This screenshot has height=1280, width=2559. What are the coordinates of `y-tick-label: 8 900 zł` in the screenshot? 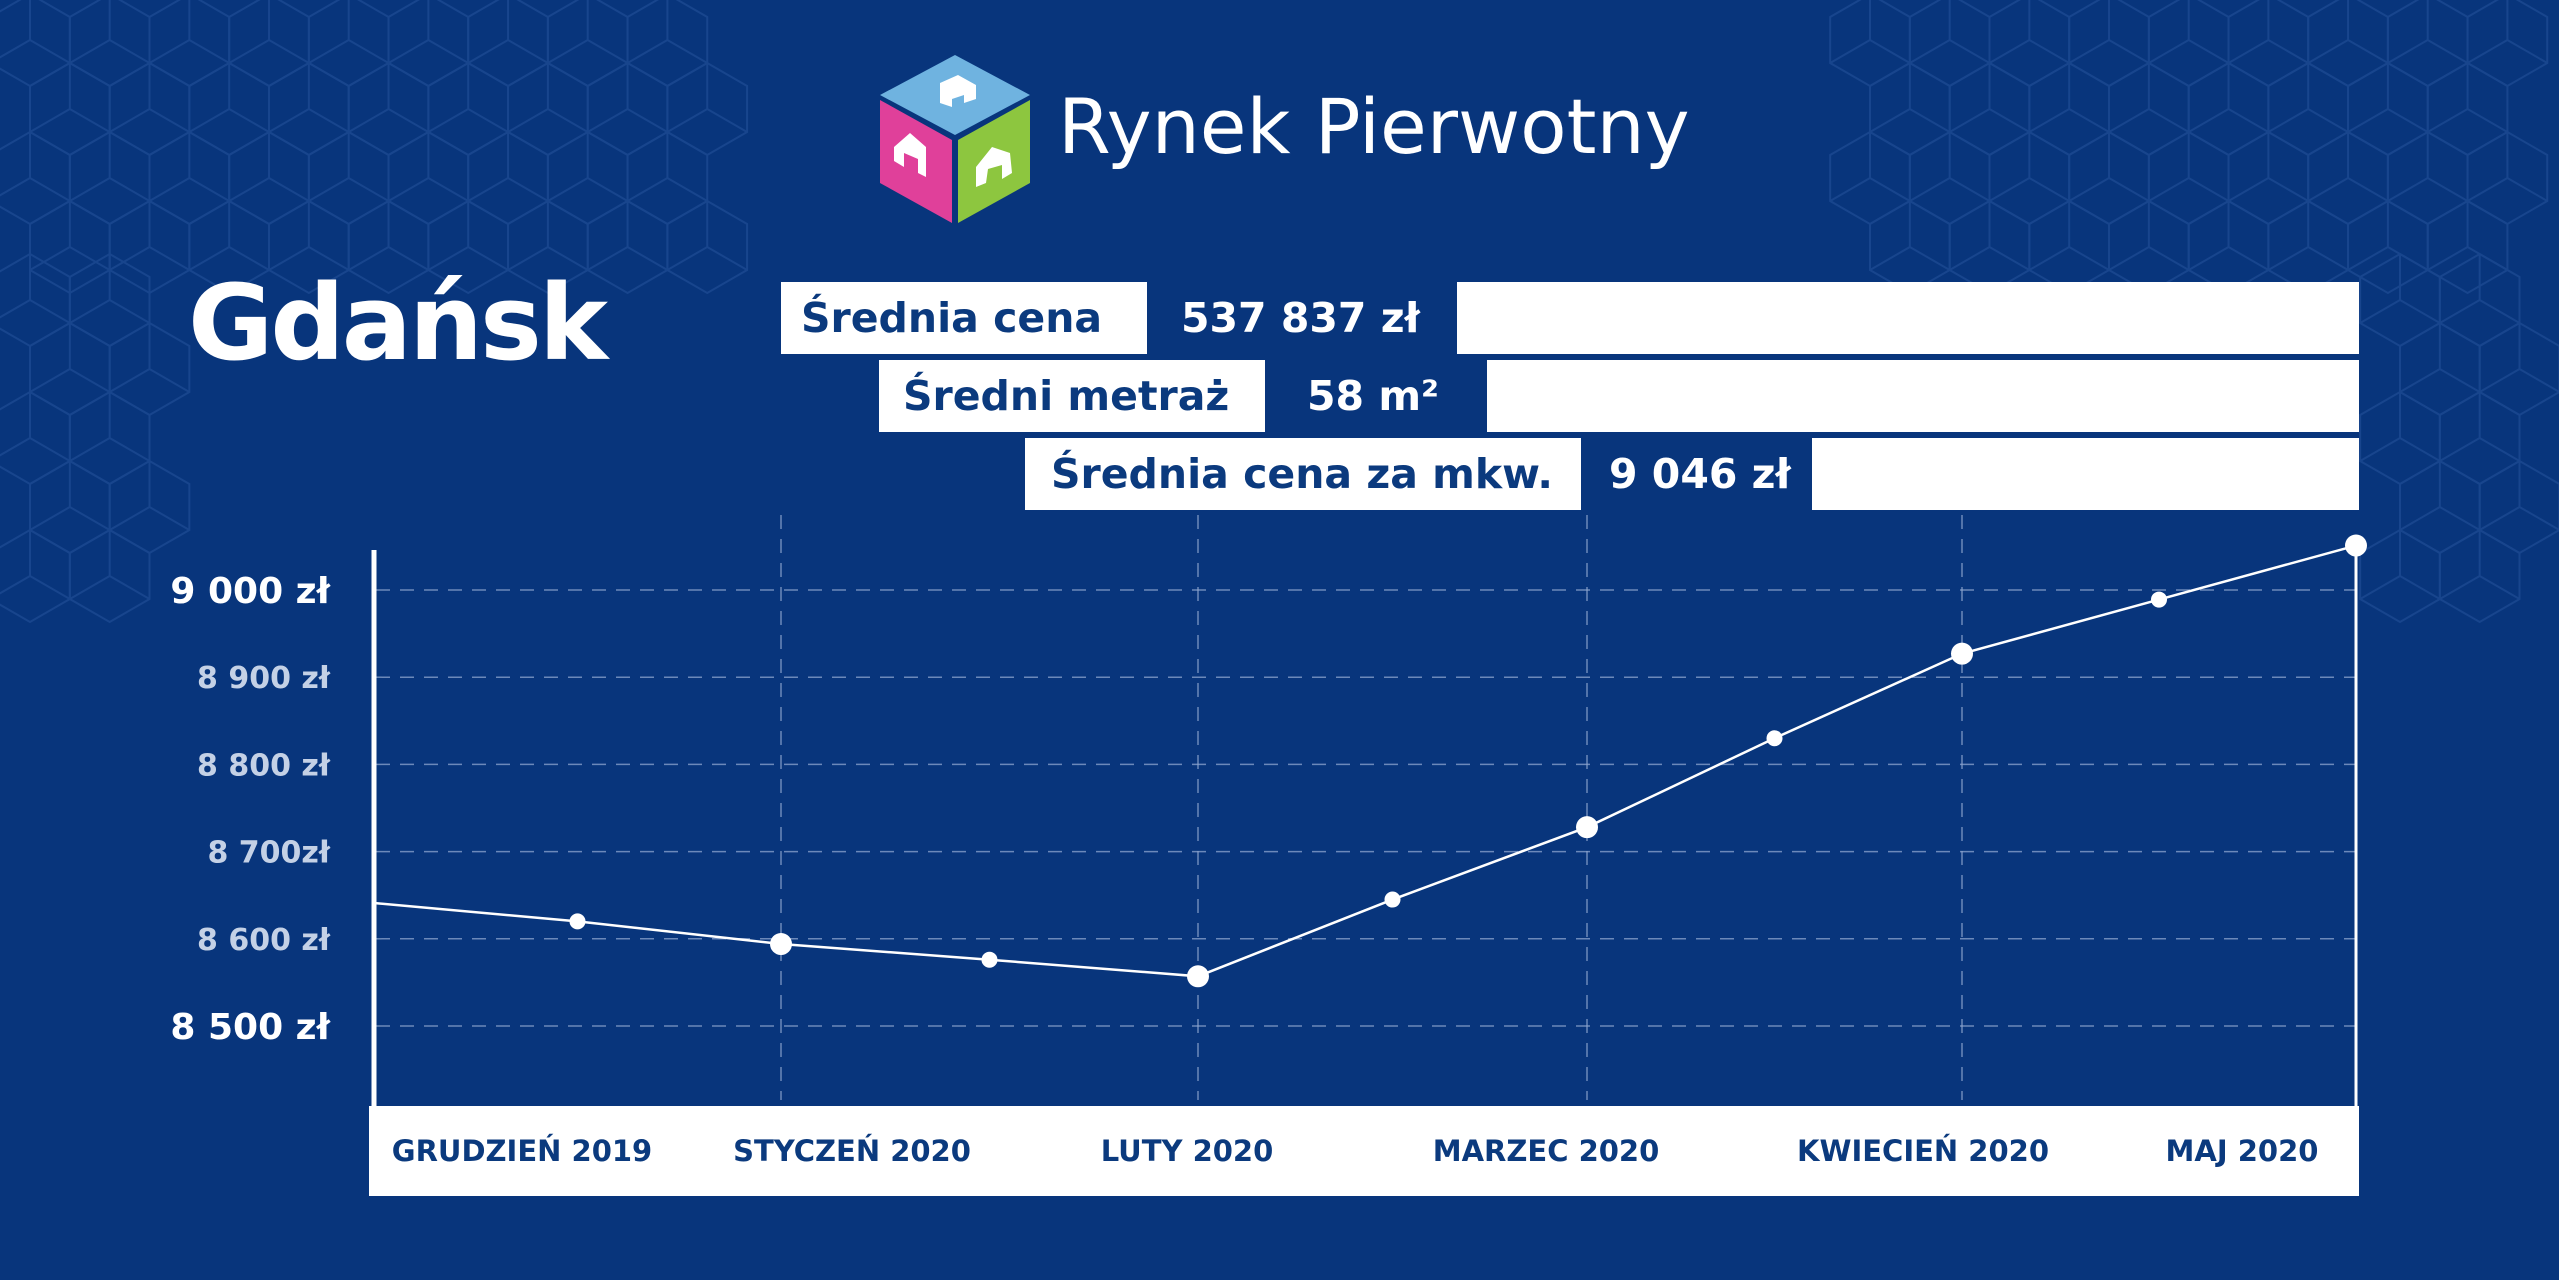 It's located at (264, 678).